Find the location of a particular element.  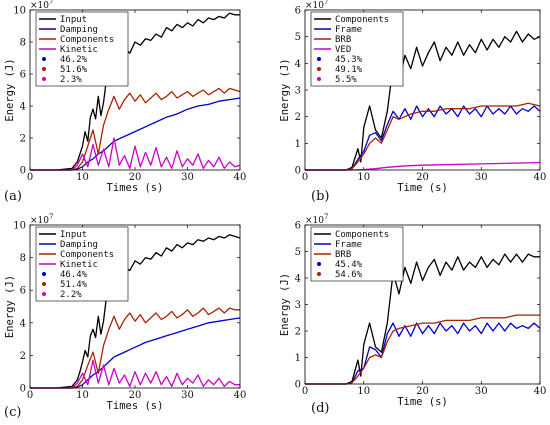

panel-label: (a) is located at coordinates (13, 196).